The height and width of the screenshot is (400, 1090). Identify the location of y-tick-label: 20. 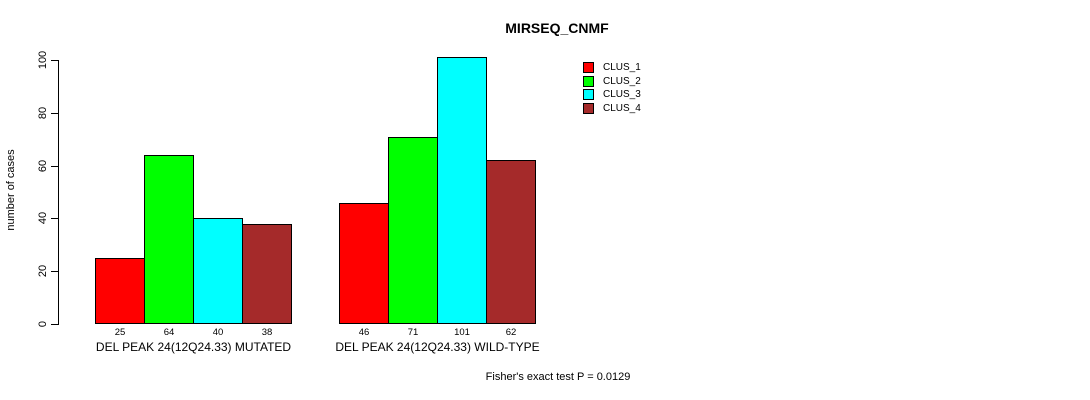
(43, 271).